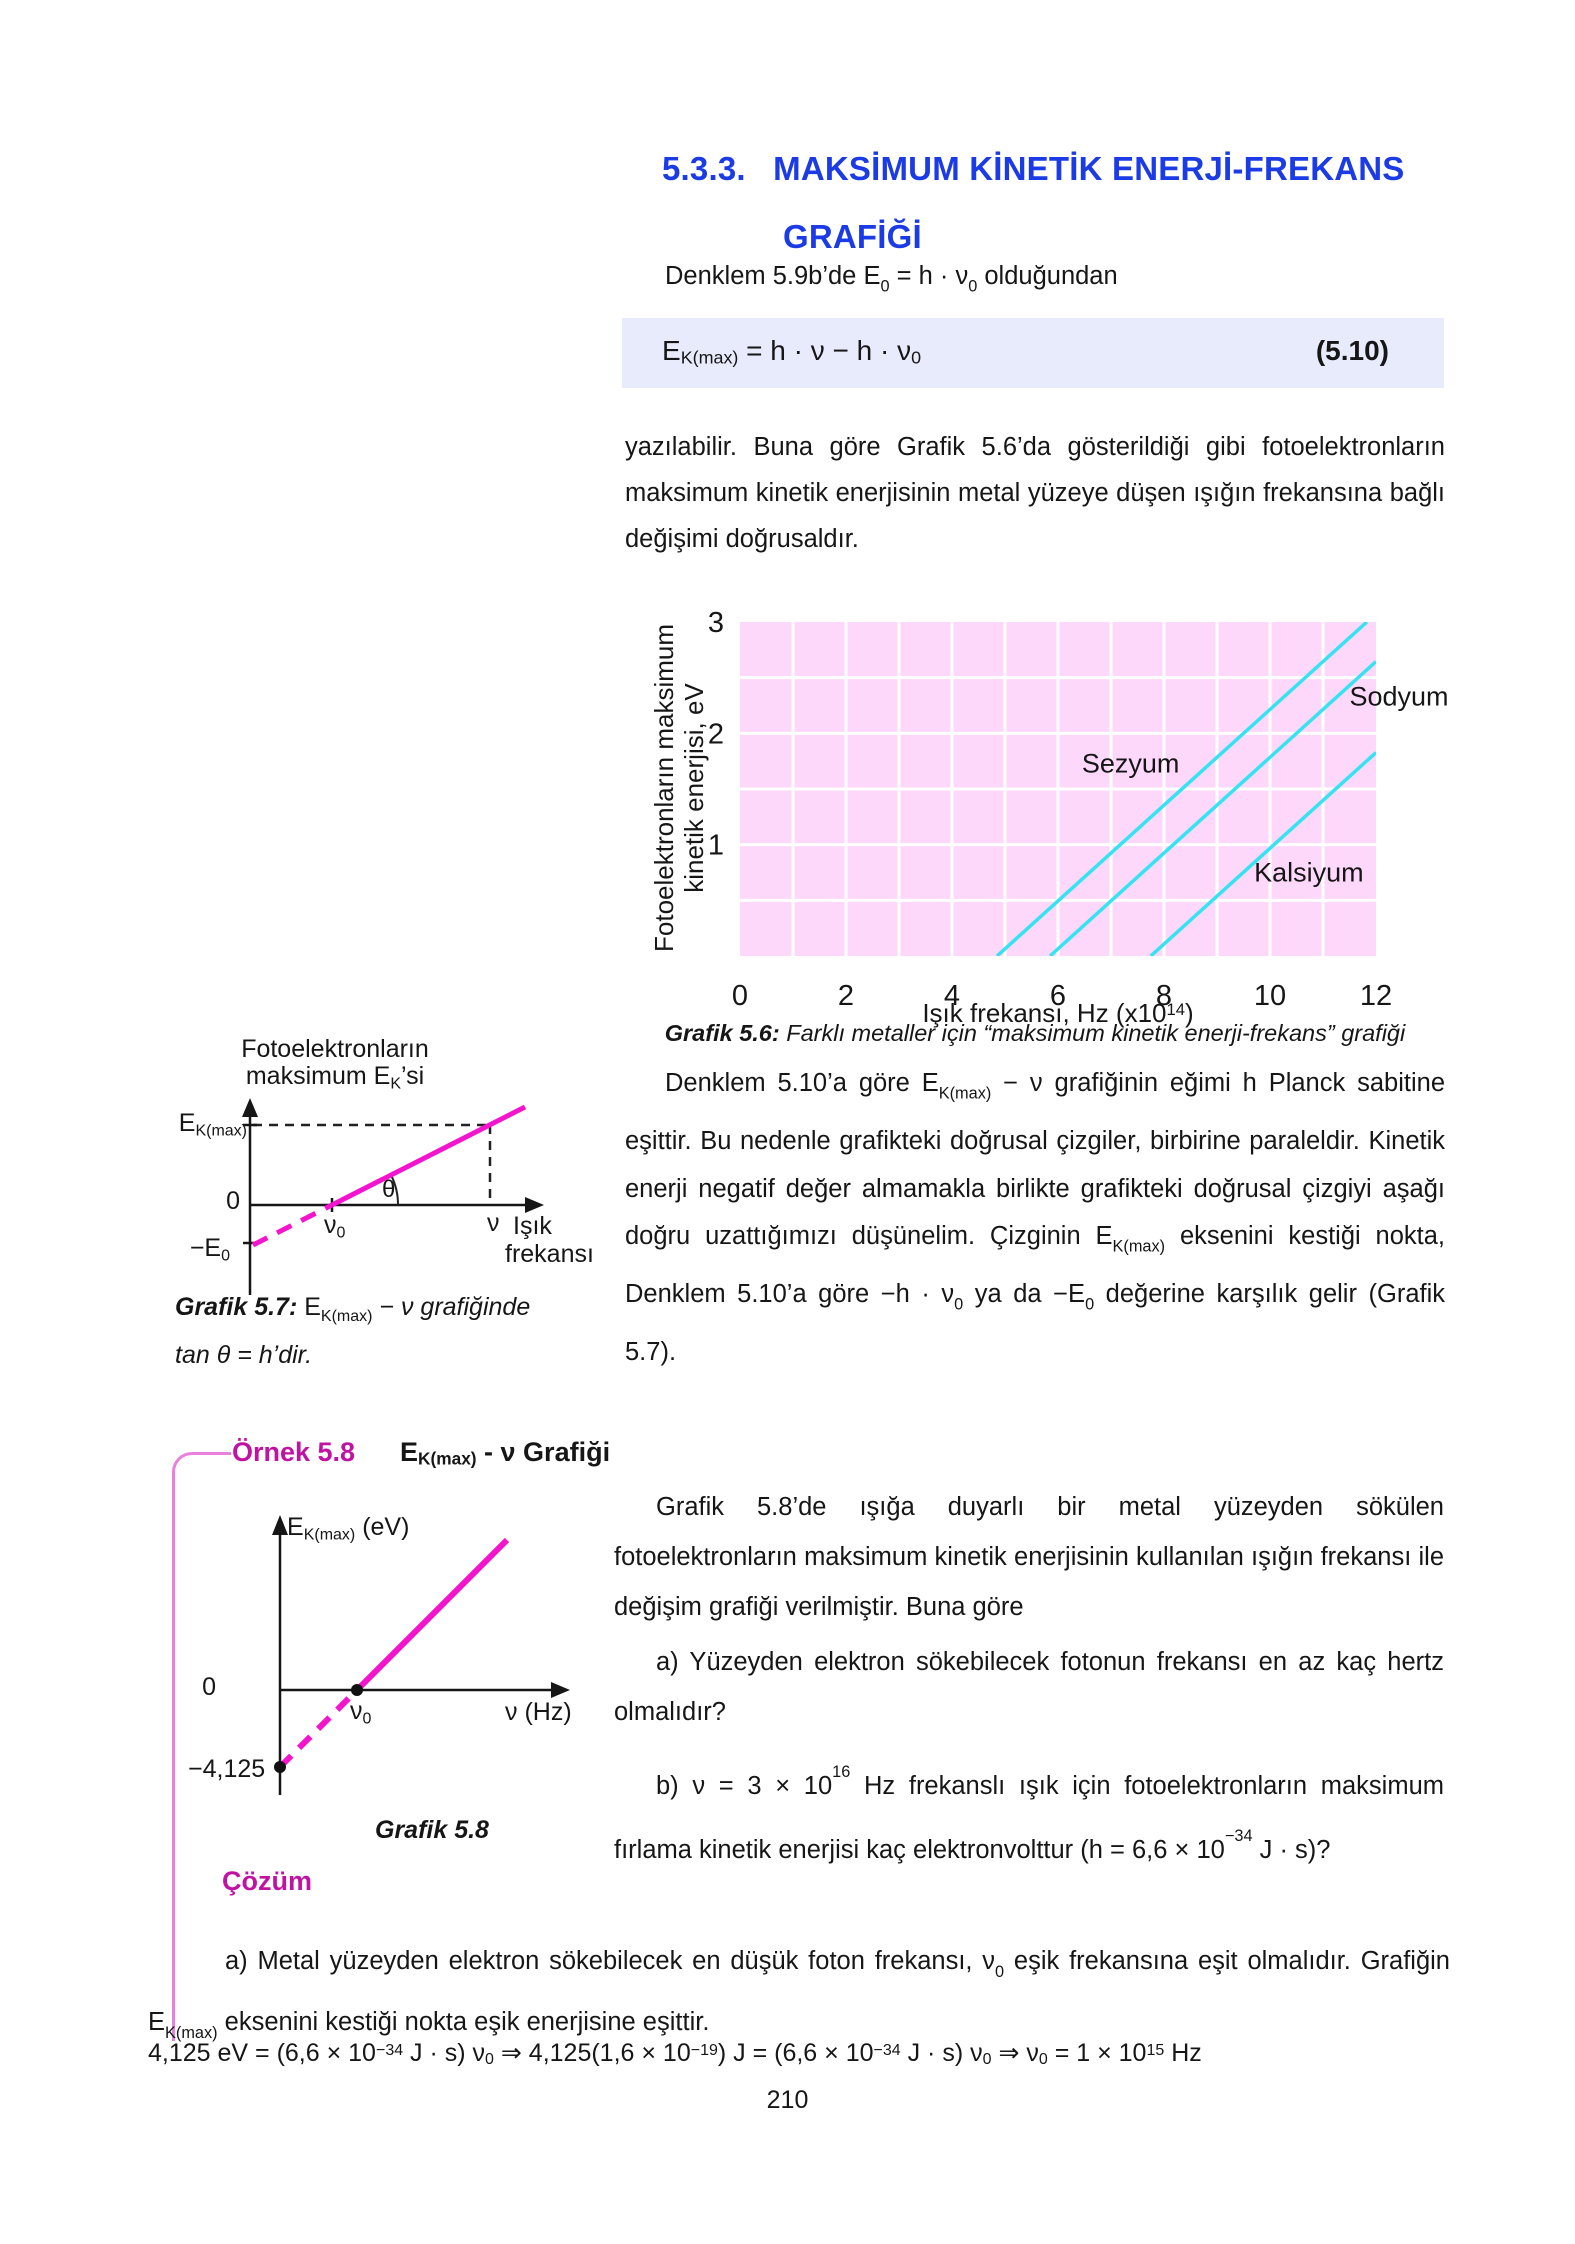 The width and height of the screenshot is (1575, 2244). I want to click on svg-text: 12, so click(1376, 996).